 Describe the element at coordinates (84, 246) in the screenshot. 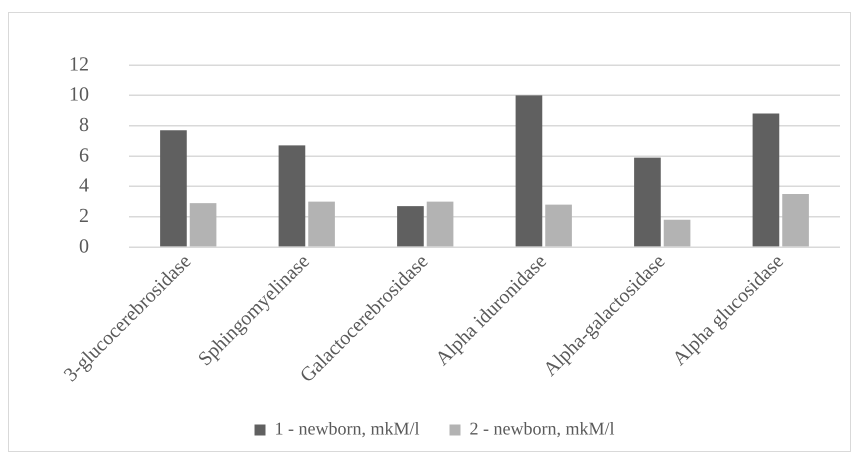

I see `y-tick-label: 0` at that location.